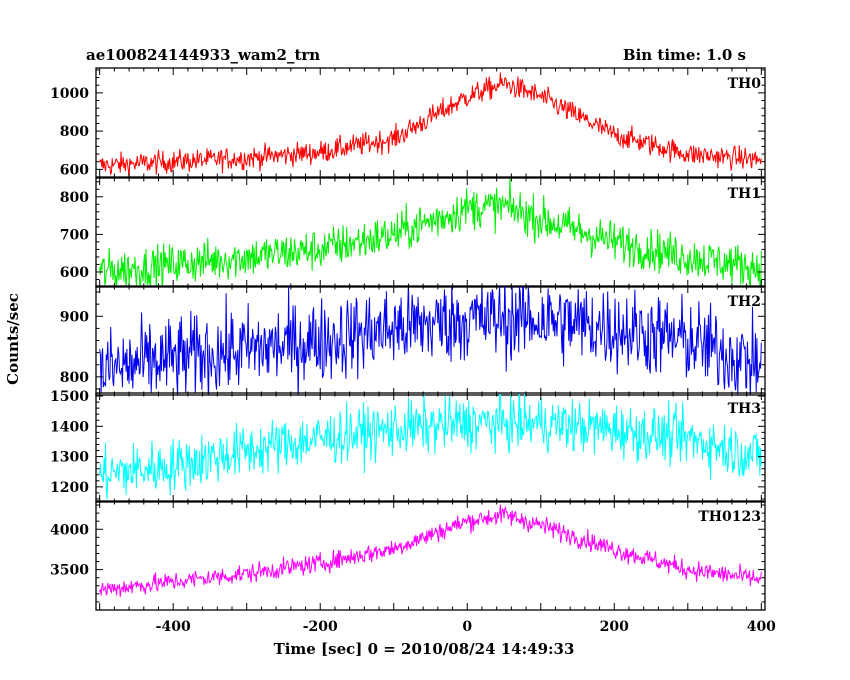 This screenshot has height=680, width=850. I want to click on x-tick-label: 0, so click(467, 627).